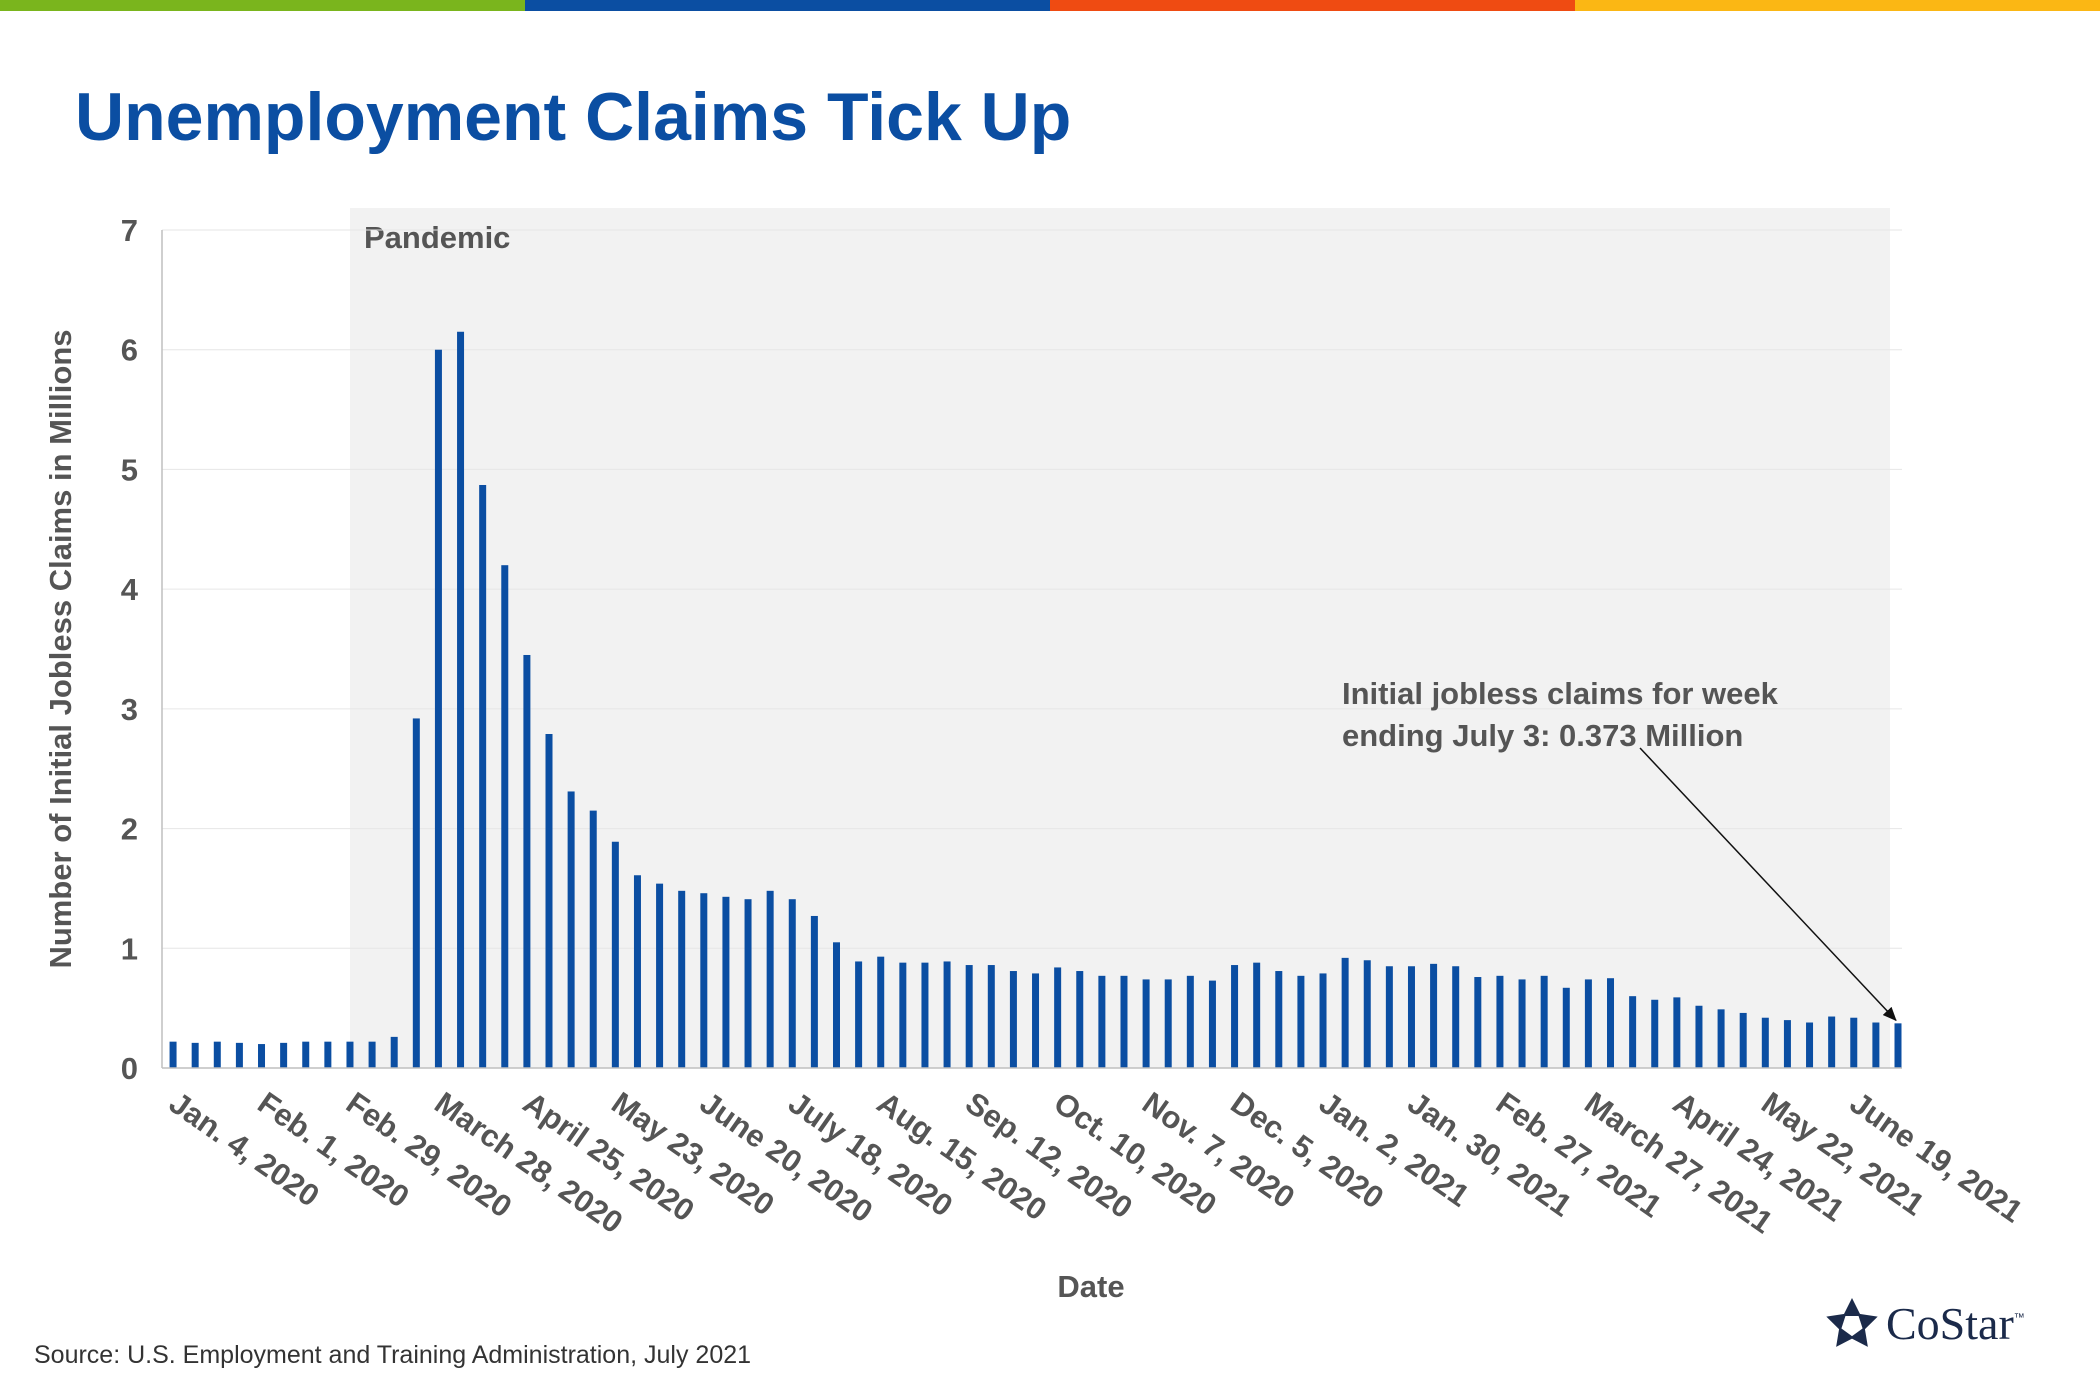 The width and height of the screenshot is (2100, 1400). I want to click on top-color-strip, so click(1050, 5).